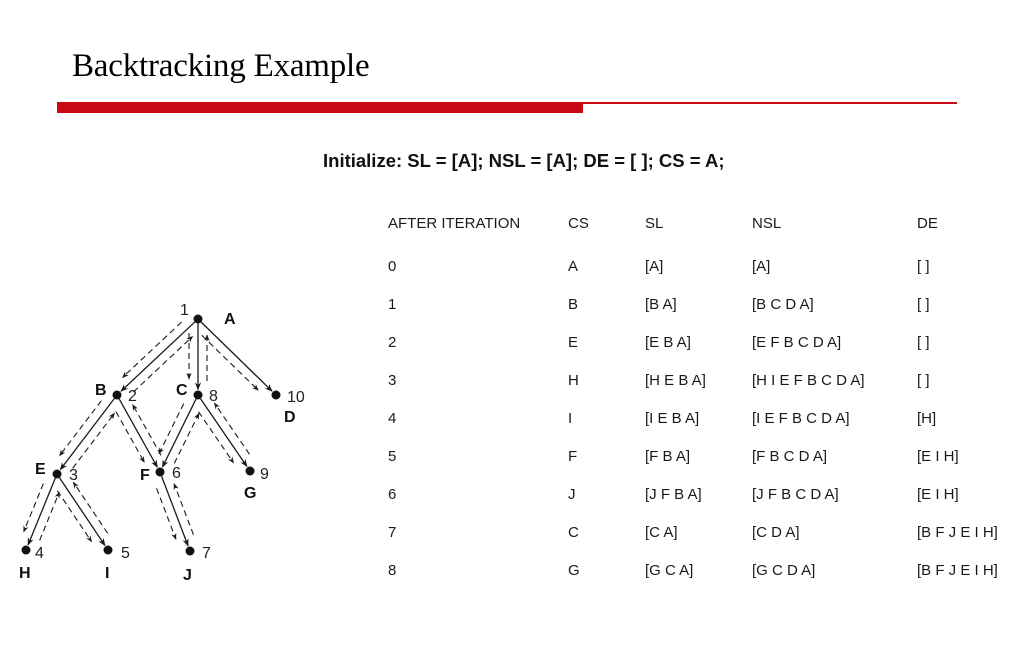 The image size is (1024, 666). Describe the element at coordinates (392, 266) in the screenshot. I see `row-0-iteration: 0` at that location.